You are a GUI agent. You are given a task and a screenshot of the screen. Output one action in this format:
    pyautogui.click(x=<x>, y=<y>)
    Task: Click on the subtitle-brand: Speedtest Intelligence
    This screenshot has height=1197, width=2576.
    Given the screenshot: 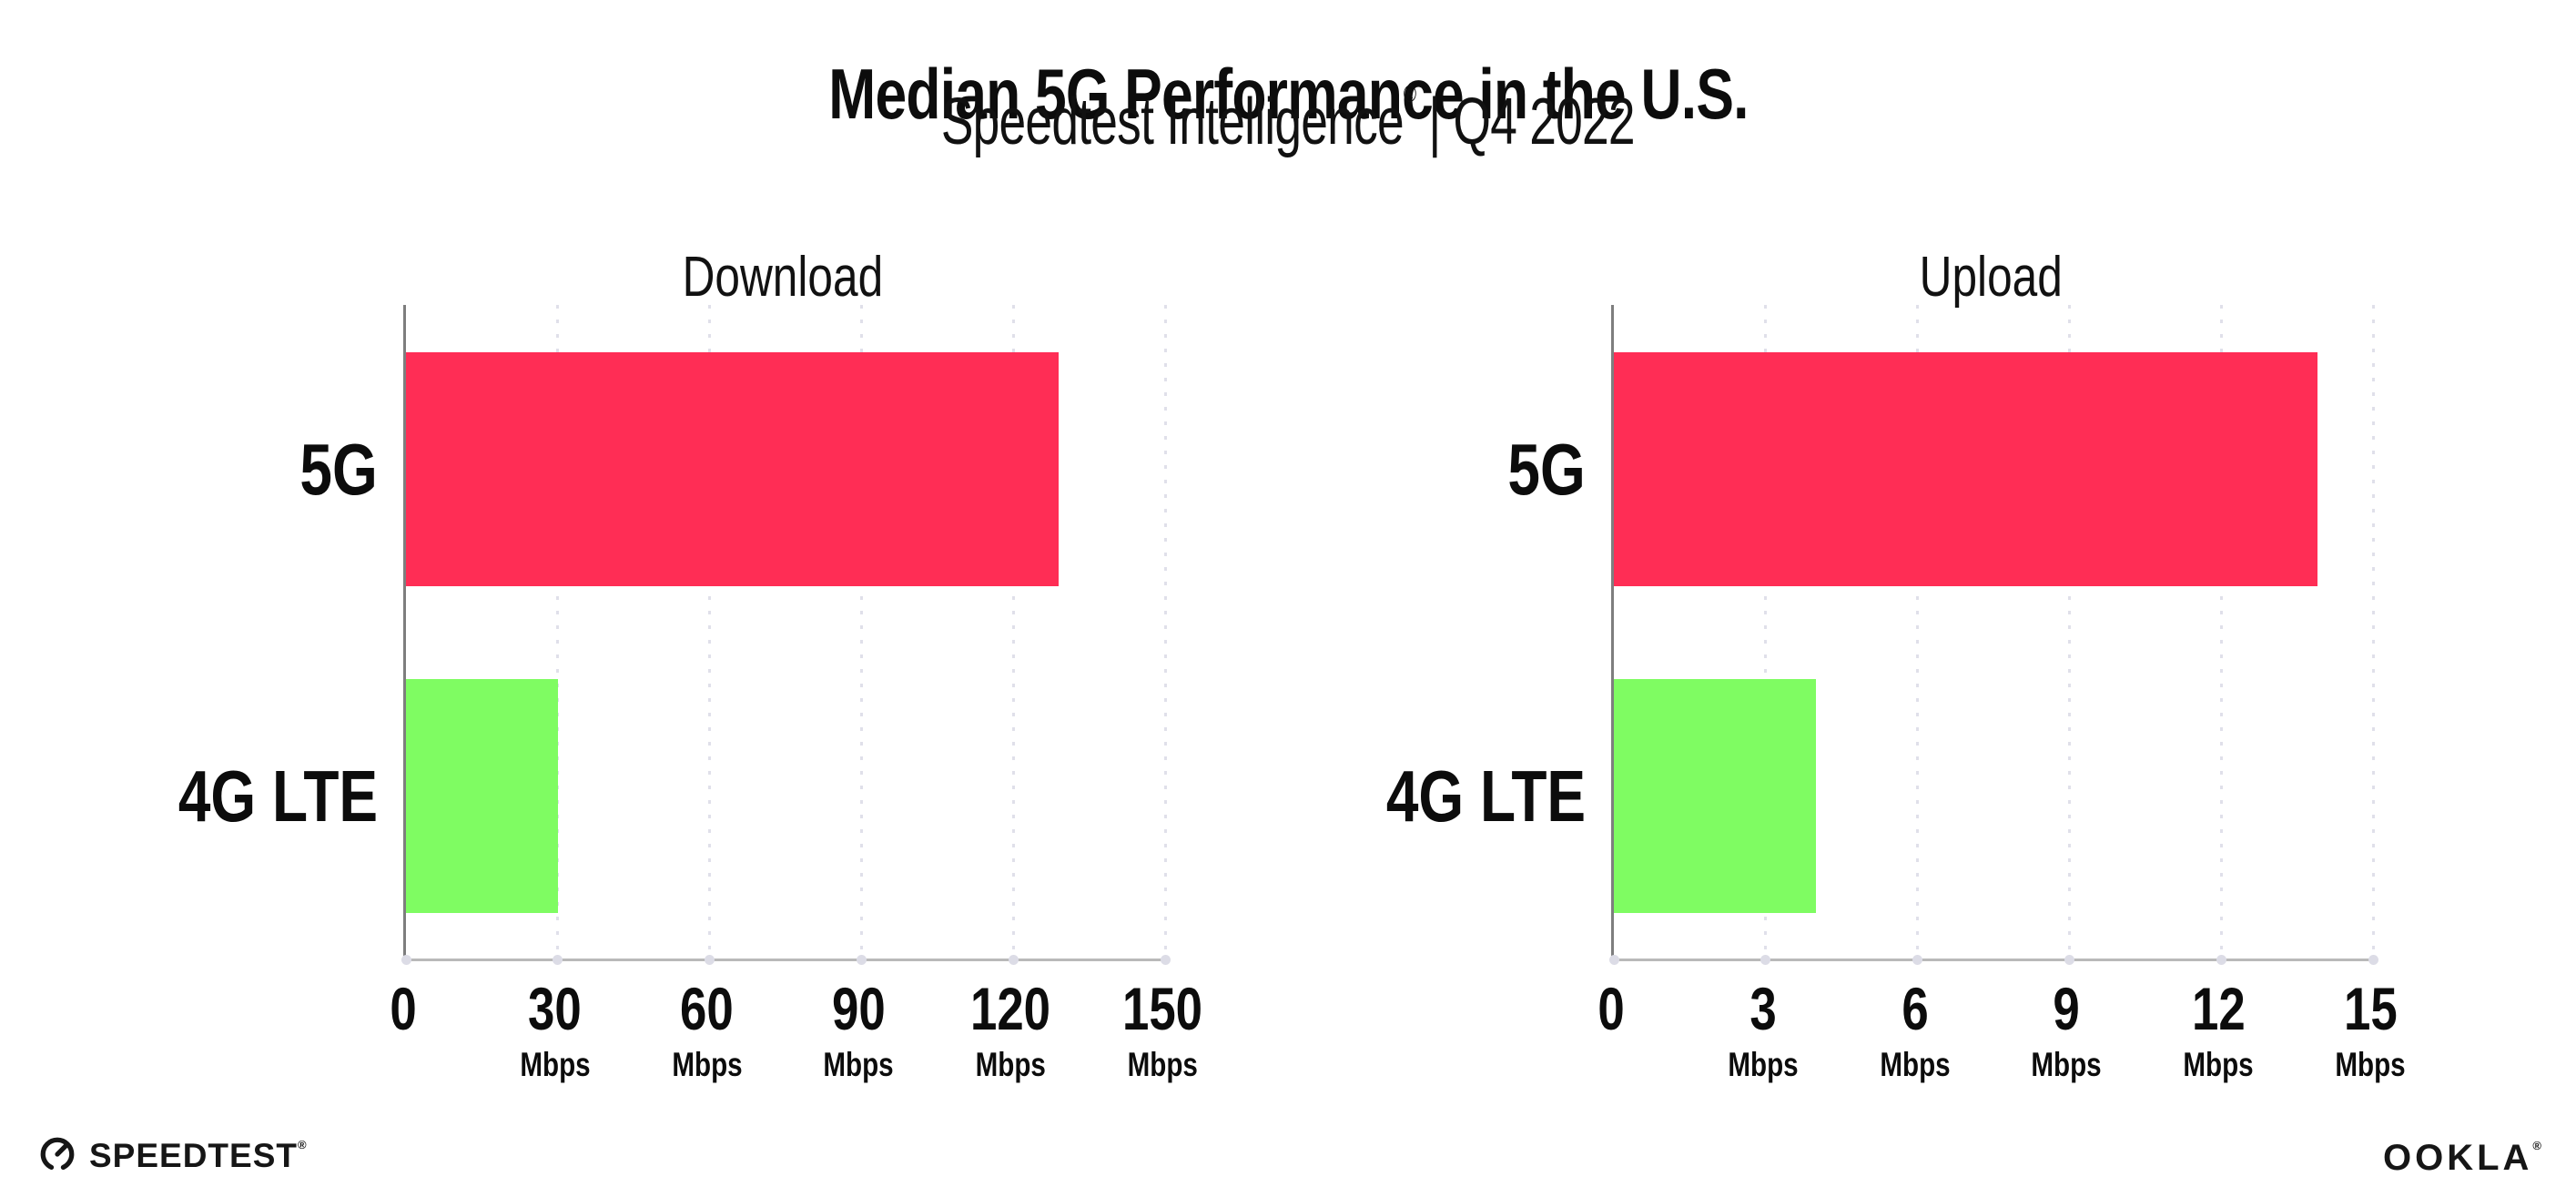 What is the action you would take?
    pyautogui.click(x=1173, y=122)
    